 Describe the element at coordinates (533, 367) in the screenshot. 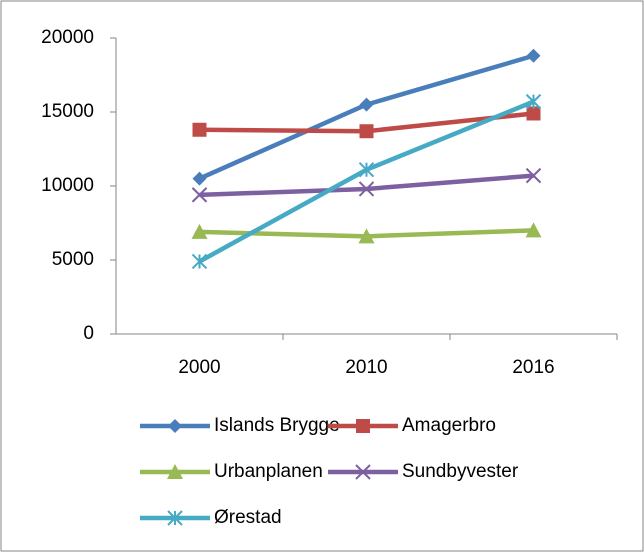

I see `x-tick-label: 2016` at that location.